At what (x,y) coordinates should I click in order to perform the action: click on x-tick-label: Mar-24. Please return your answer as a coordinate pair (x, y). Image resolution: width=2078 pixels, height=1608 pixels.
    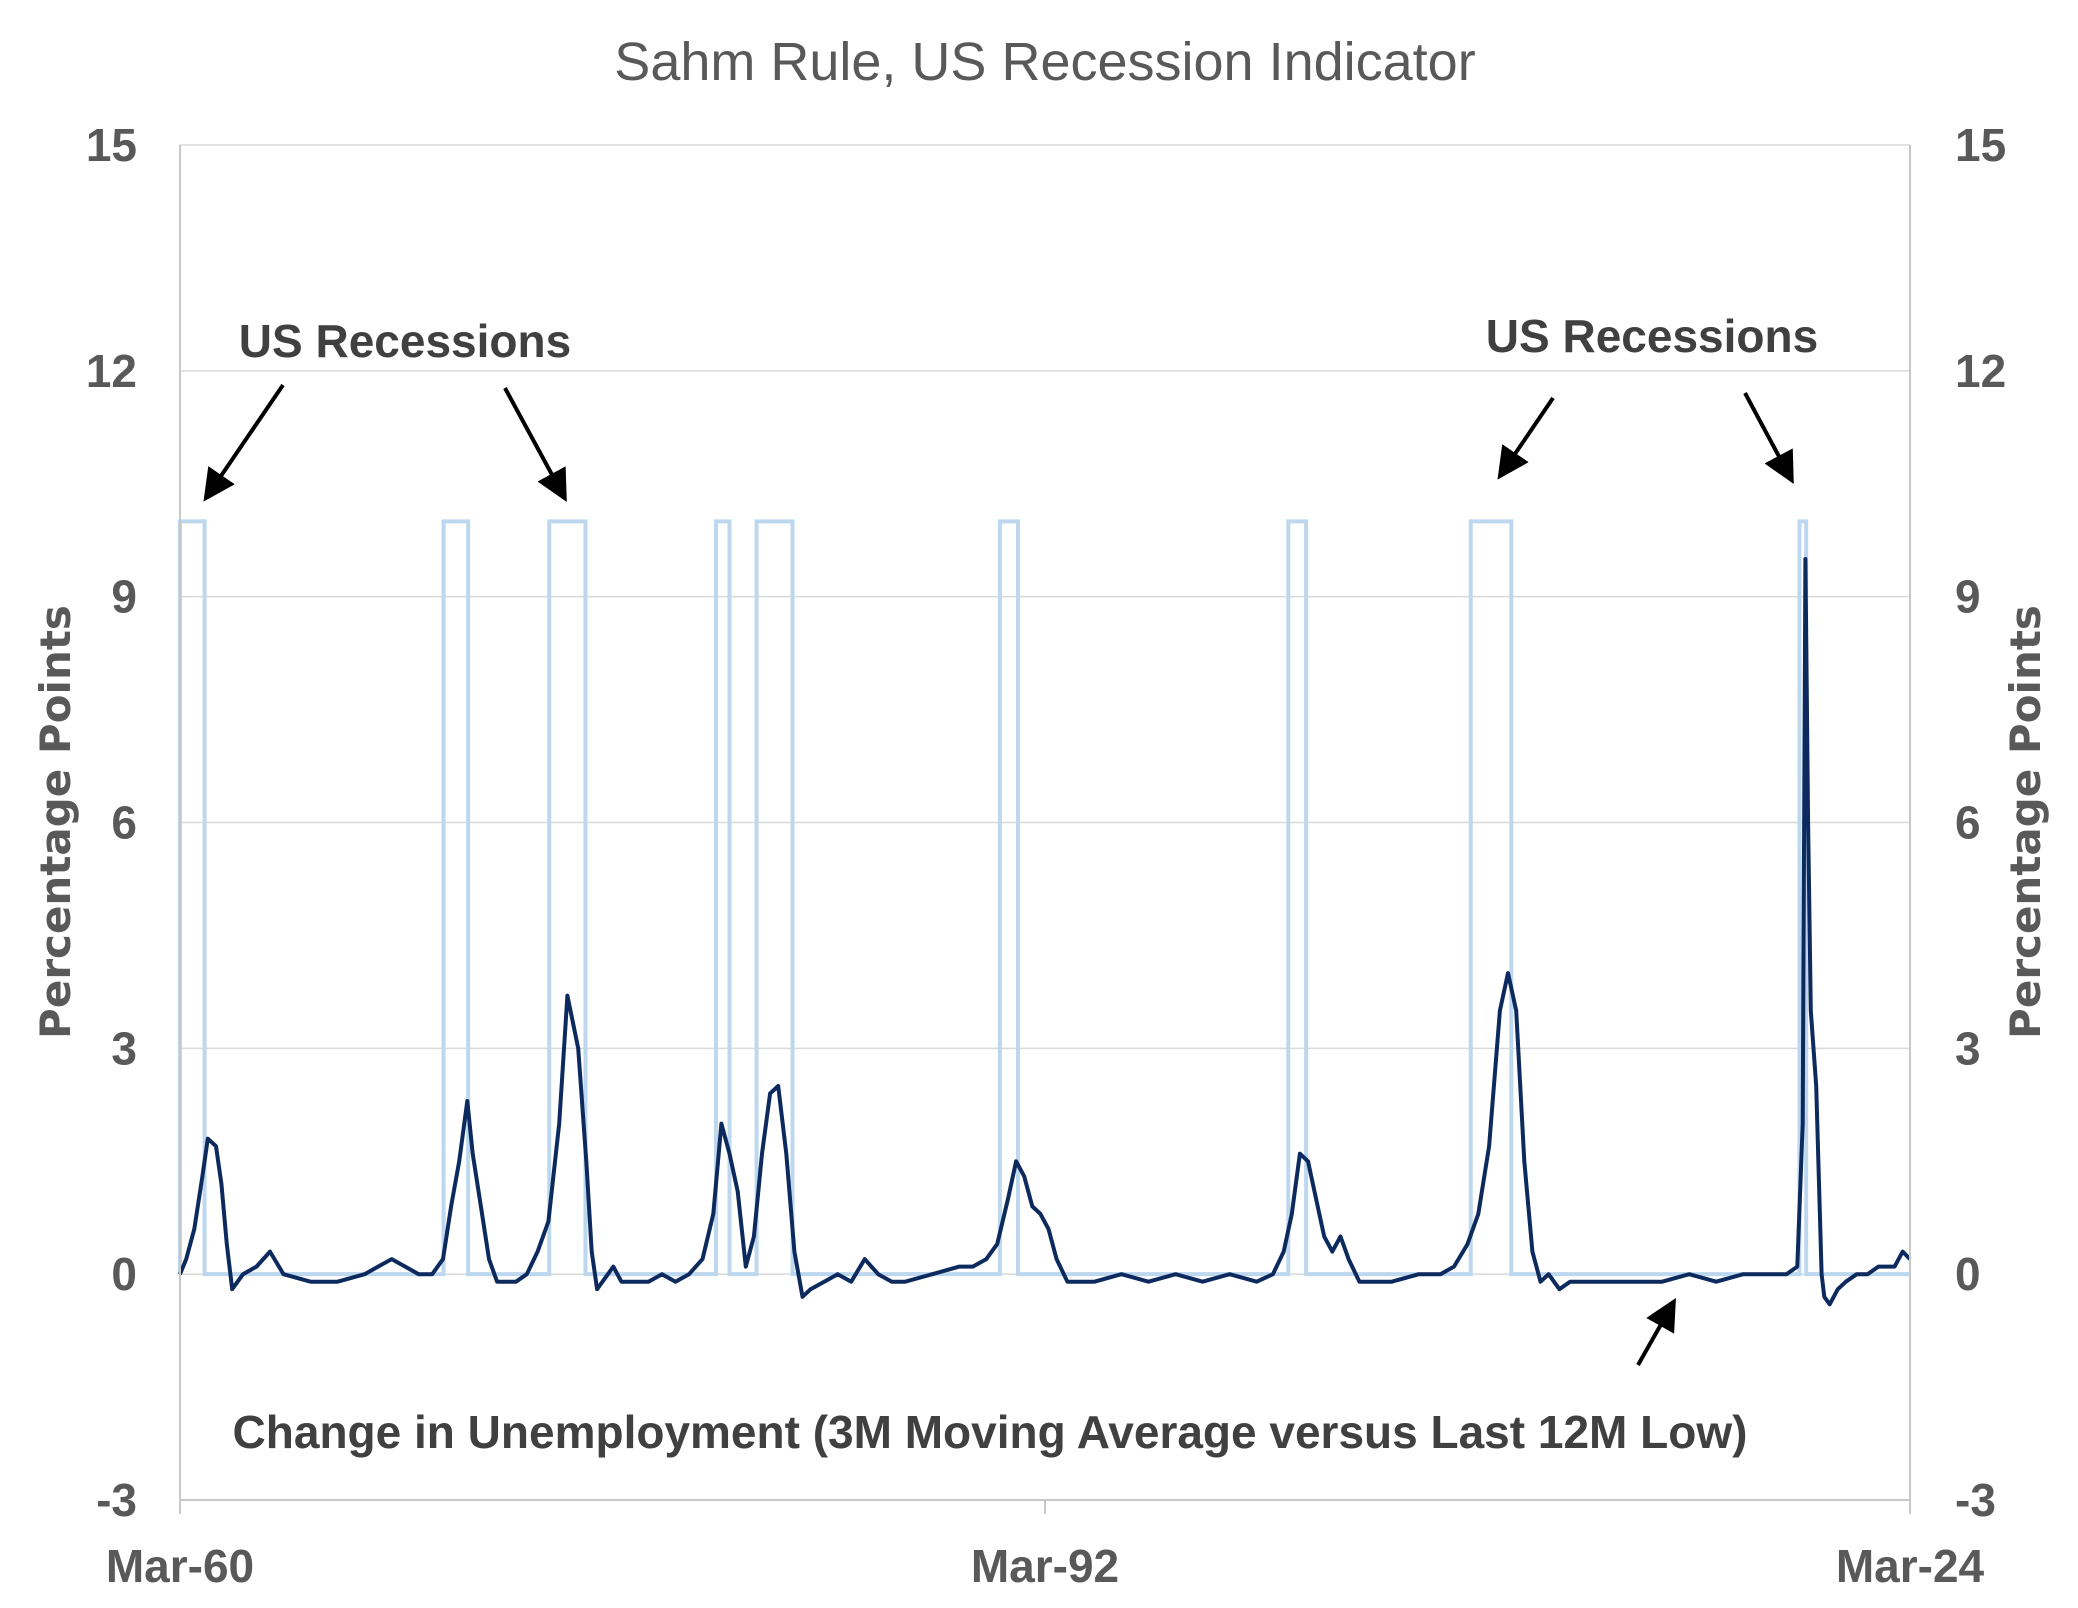
    Looking at the image, I should click on (1910, 1566).